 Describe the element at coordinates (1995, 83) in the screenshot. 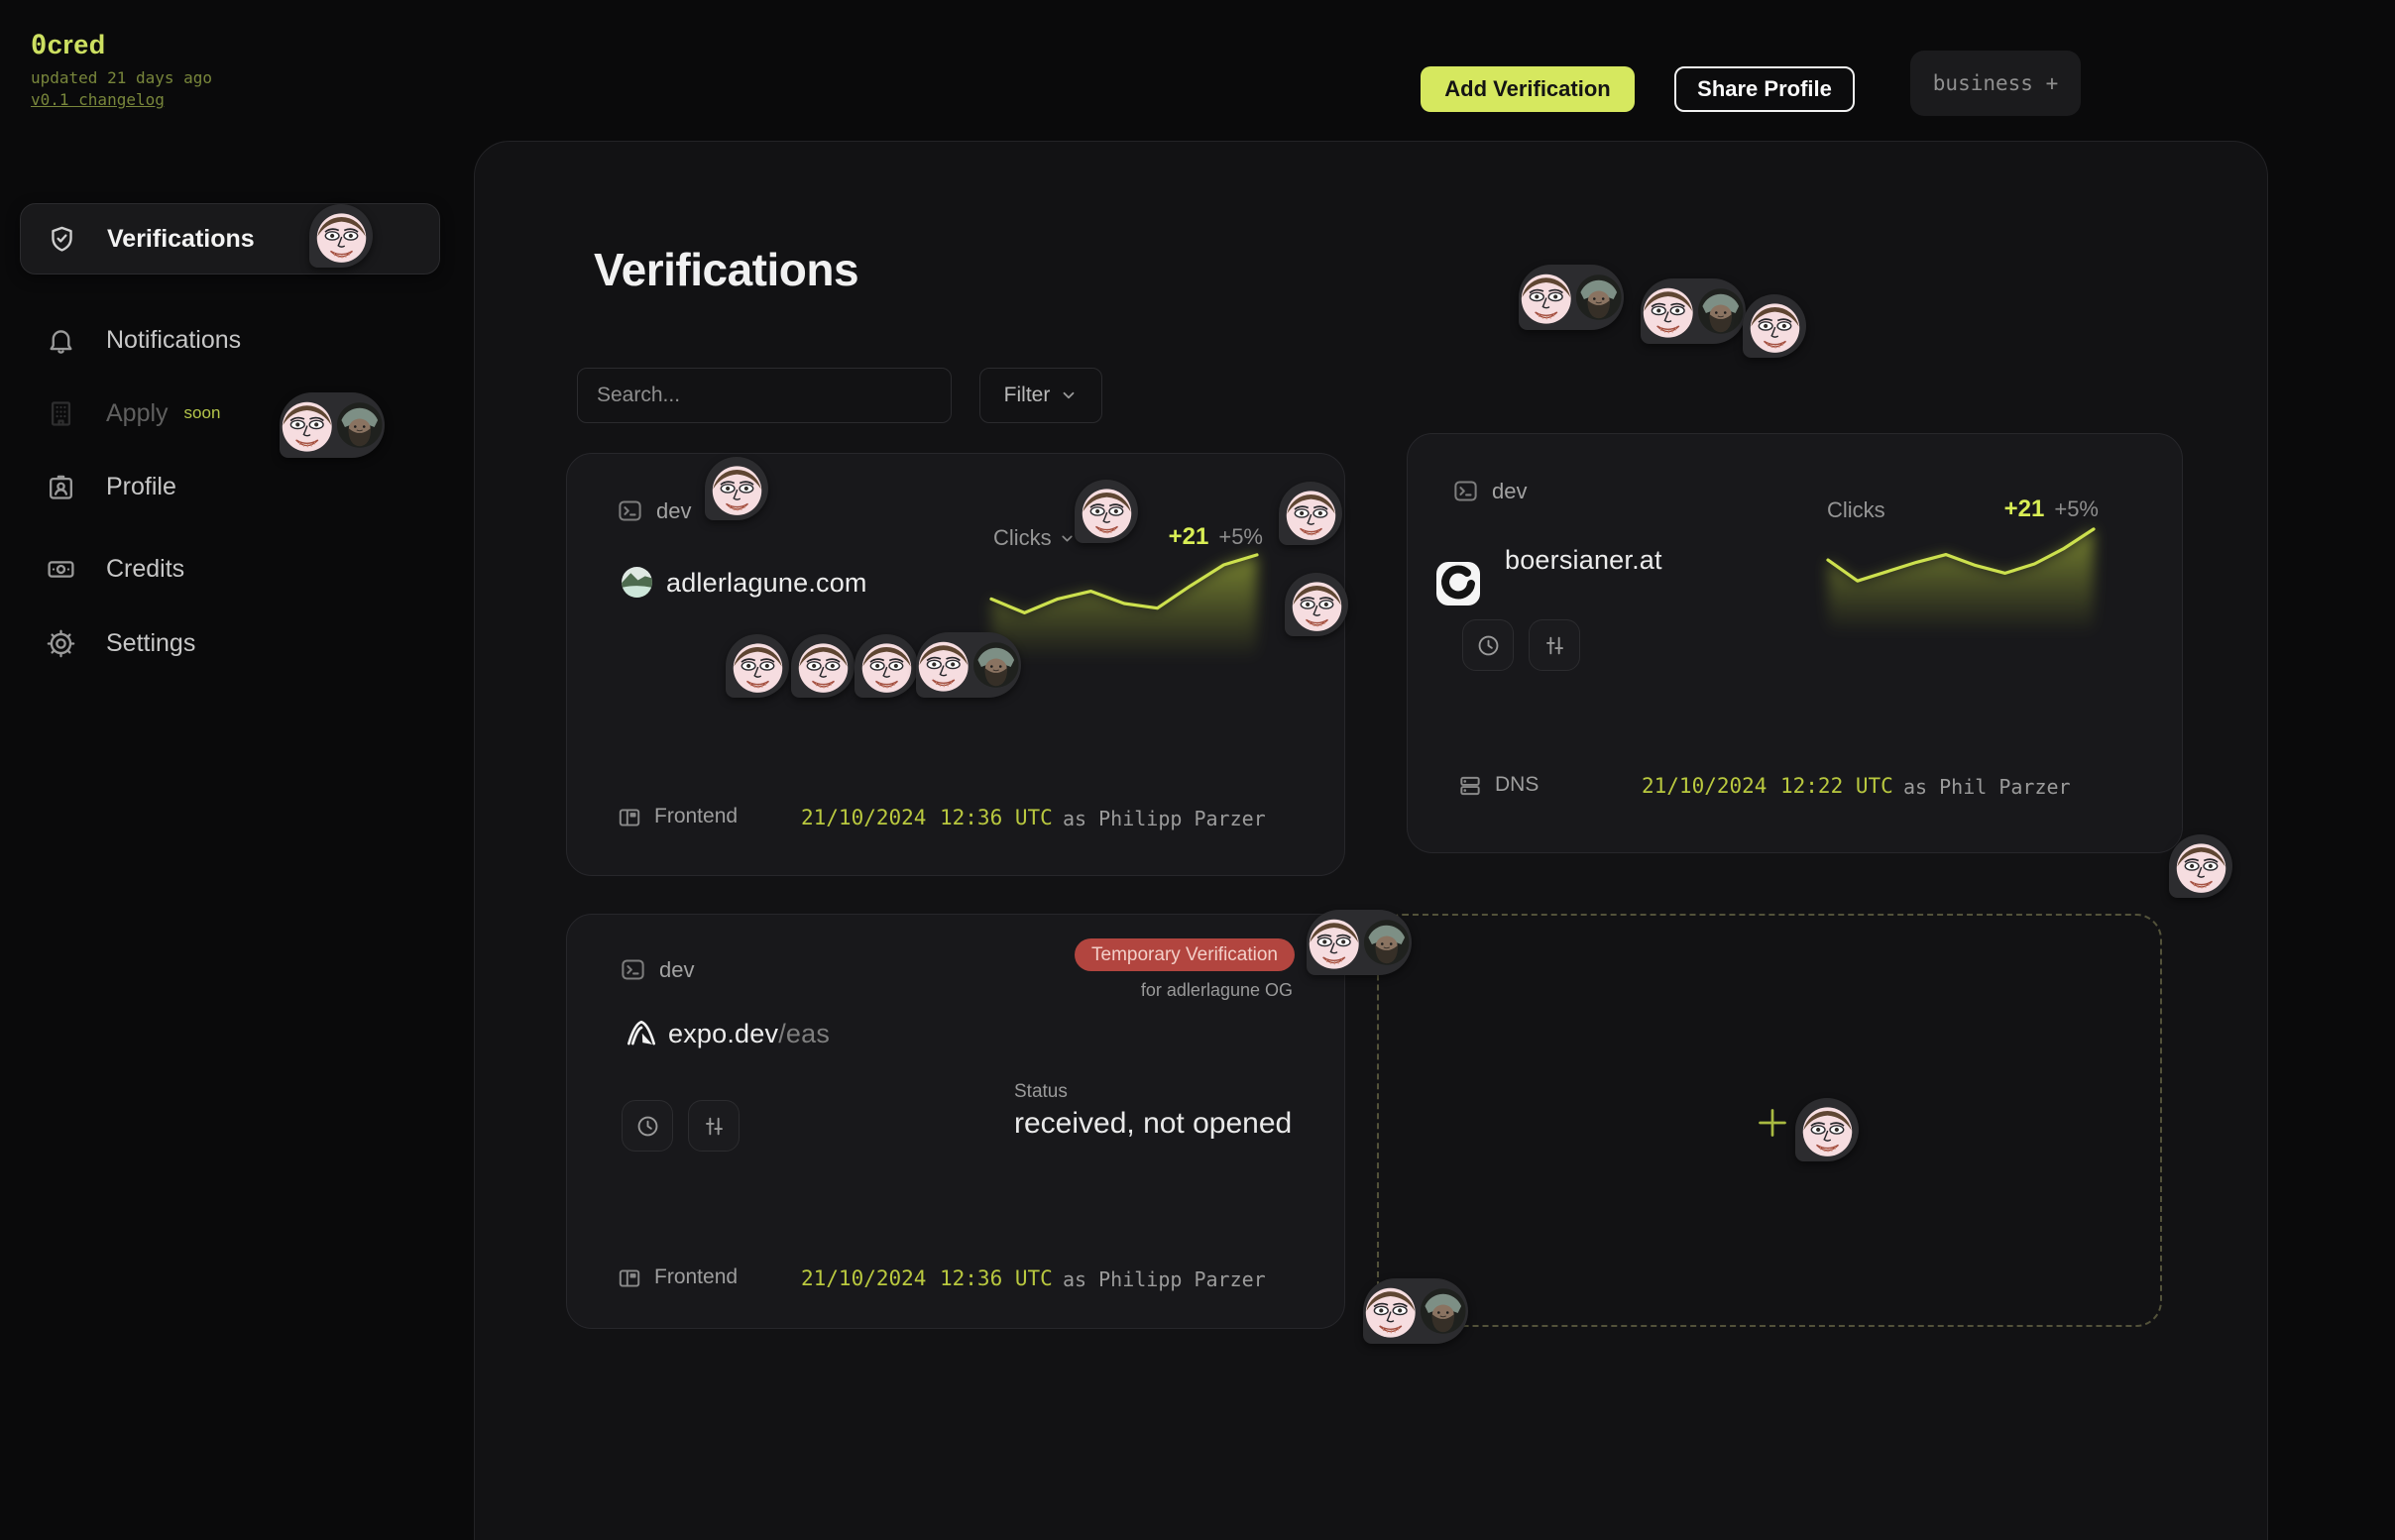

I see `business-button: business +` at that location.